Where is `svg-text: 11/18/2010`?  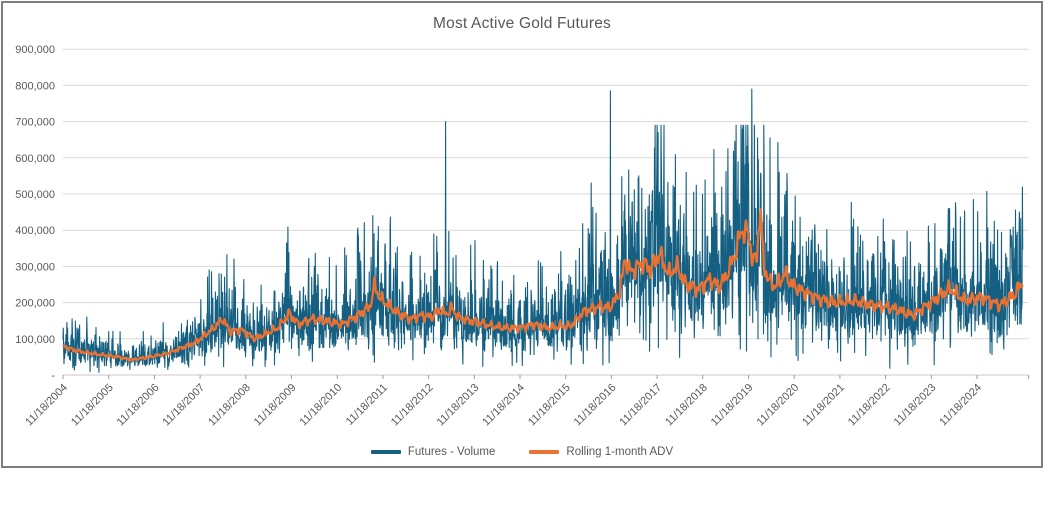 svg-text: 11/18/2010 is located at coordinates (320, 405).